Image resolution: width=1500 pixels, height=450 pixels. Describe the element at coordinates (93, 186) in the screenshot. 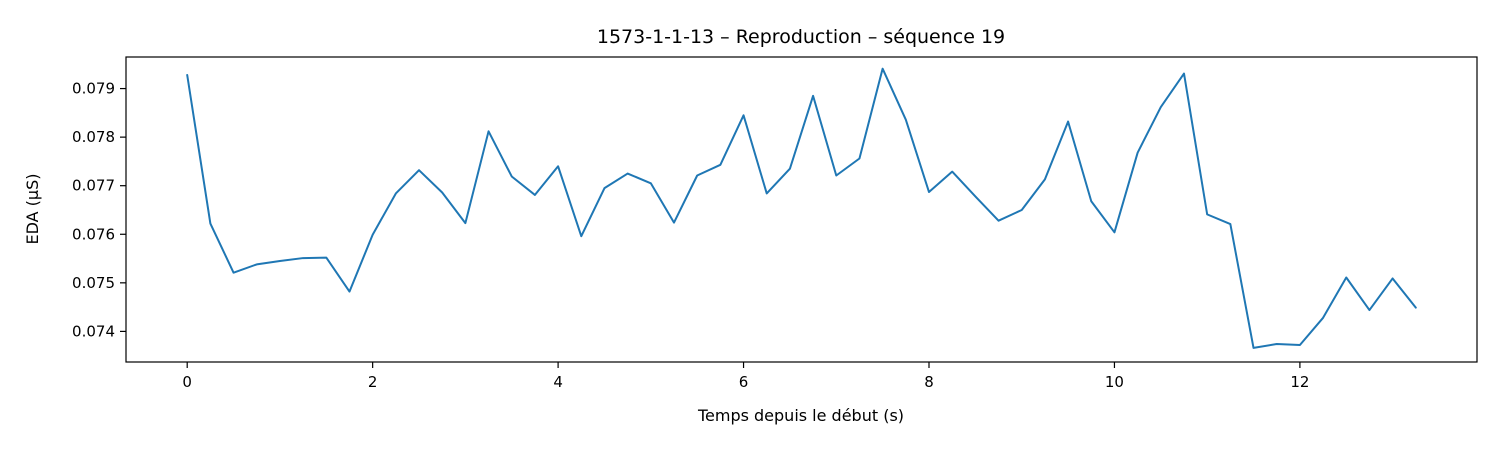

I see `y-tick-label: 0.077` at that location.